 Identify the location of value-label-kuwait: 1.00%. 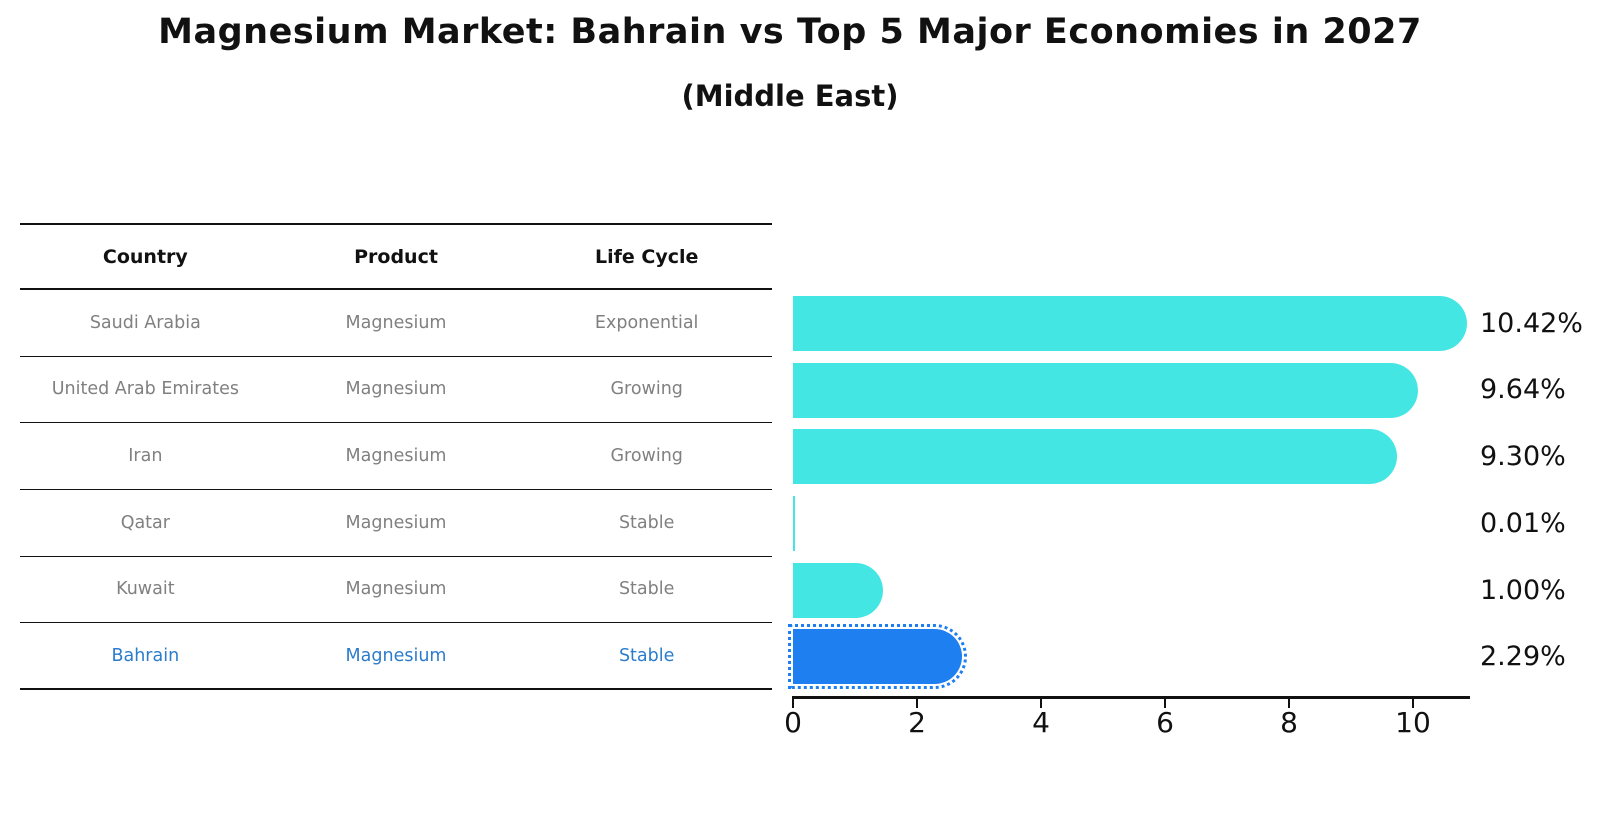
(1523, 590).